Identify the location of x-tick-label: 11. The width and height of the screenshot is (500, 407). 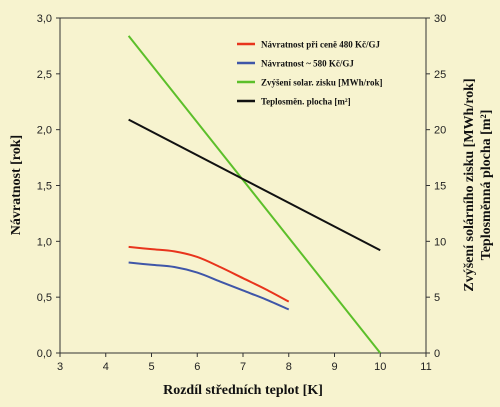
(425, 367).